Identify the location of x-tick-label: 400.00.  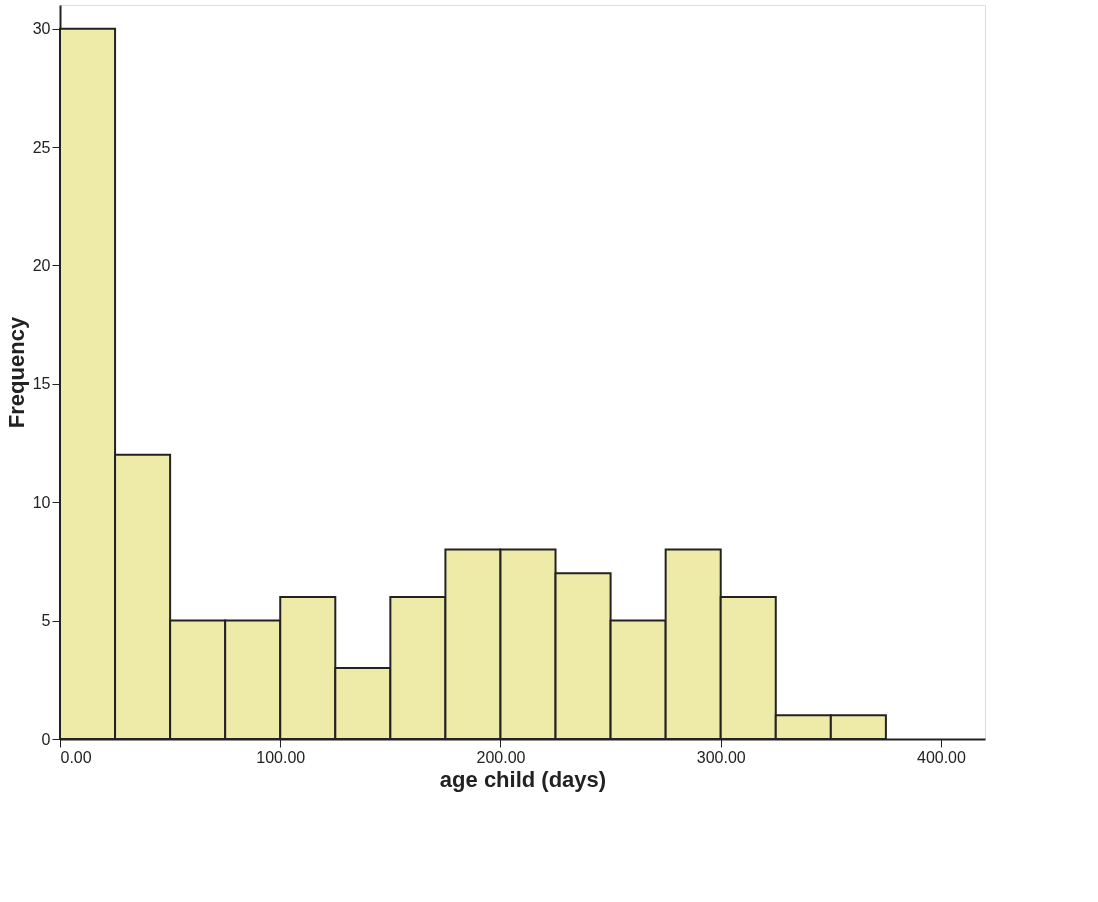
(941, 757).